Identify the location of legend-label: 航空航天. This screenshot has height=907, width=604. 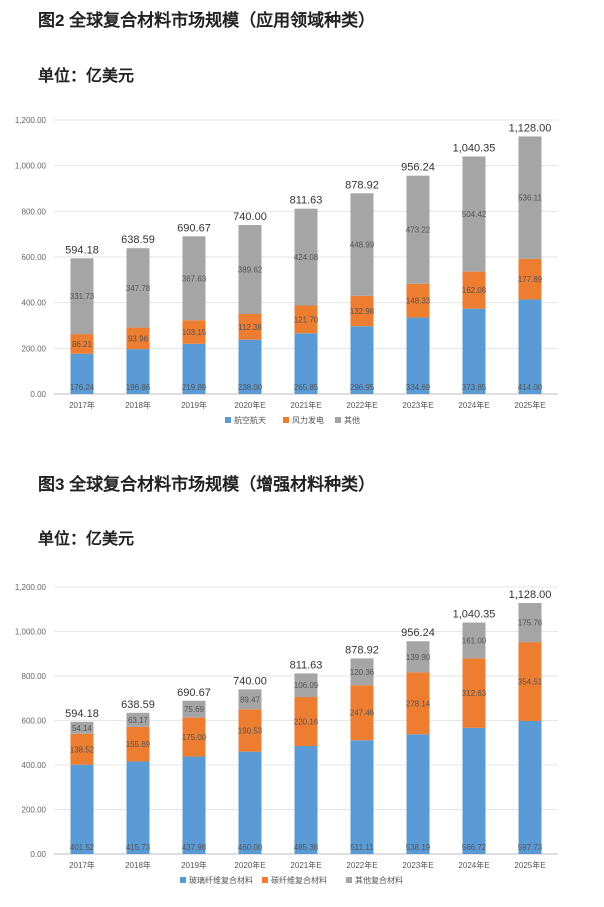
(250, 420).